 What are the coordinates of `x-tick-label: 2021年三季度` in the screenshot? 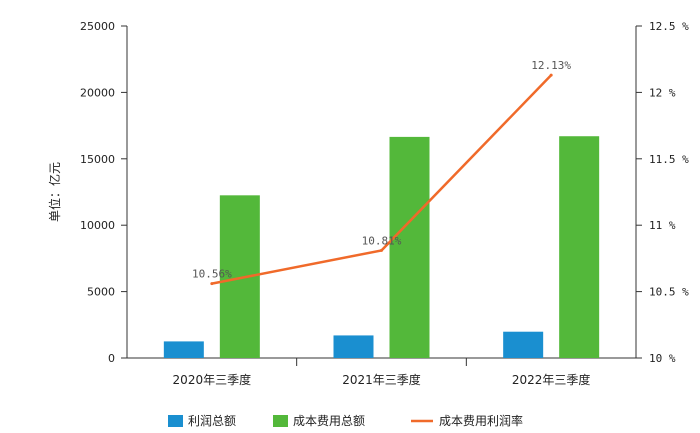 It's located at (381, 379).